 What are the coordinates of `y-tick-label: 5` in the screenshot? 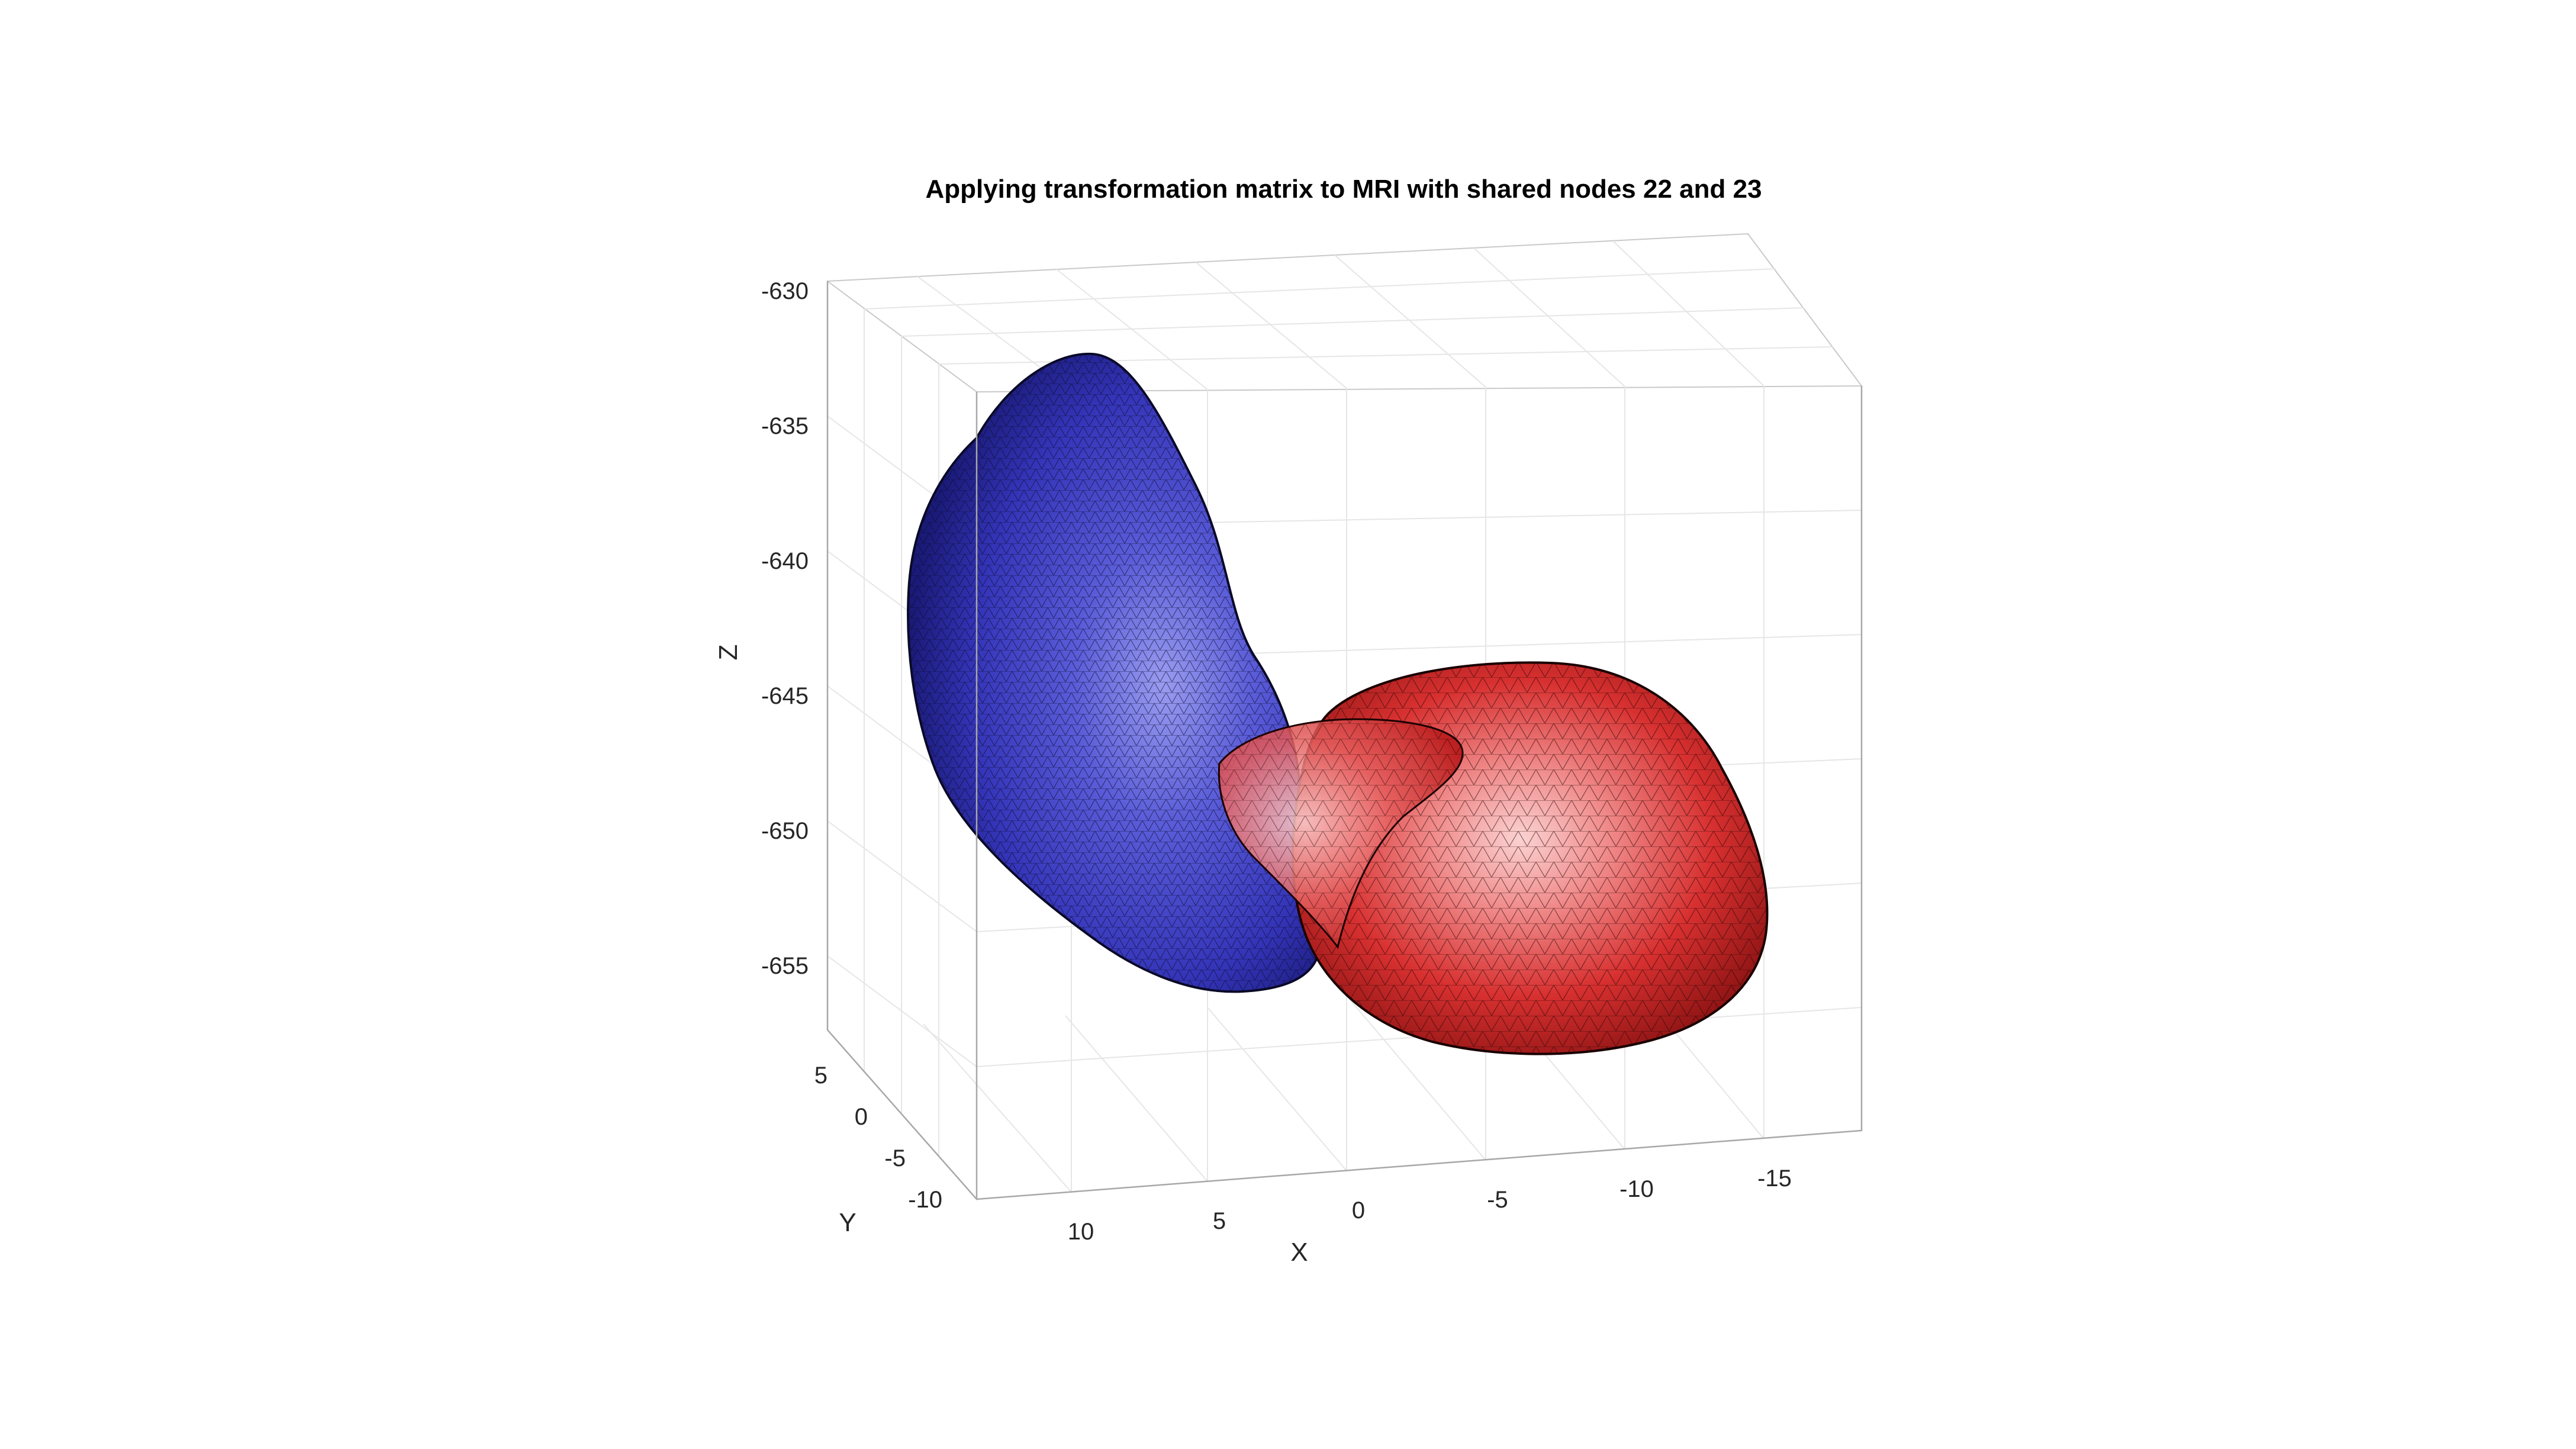 It's located at (821, 1075).